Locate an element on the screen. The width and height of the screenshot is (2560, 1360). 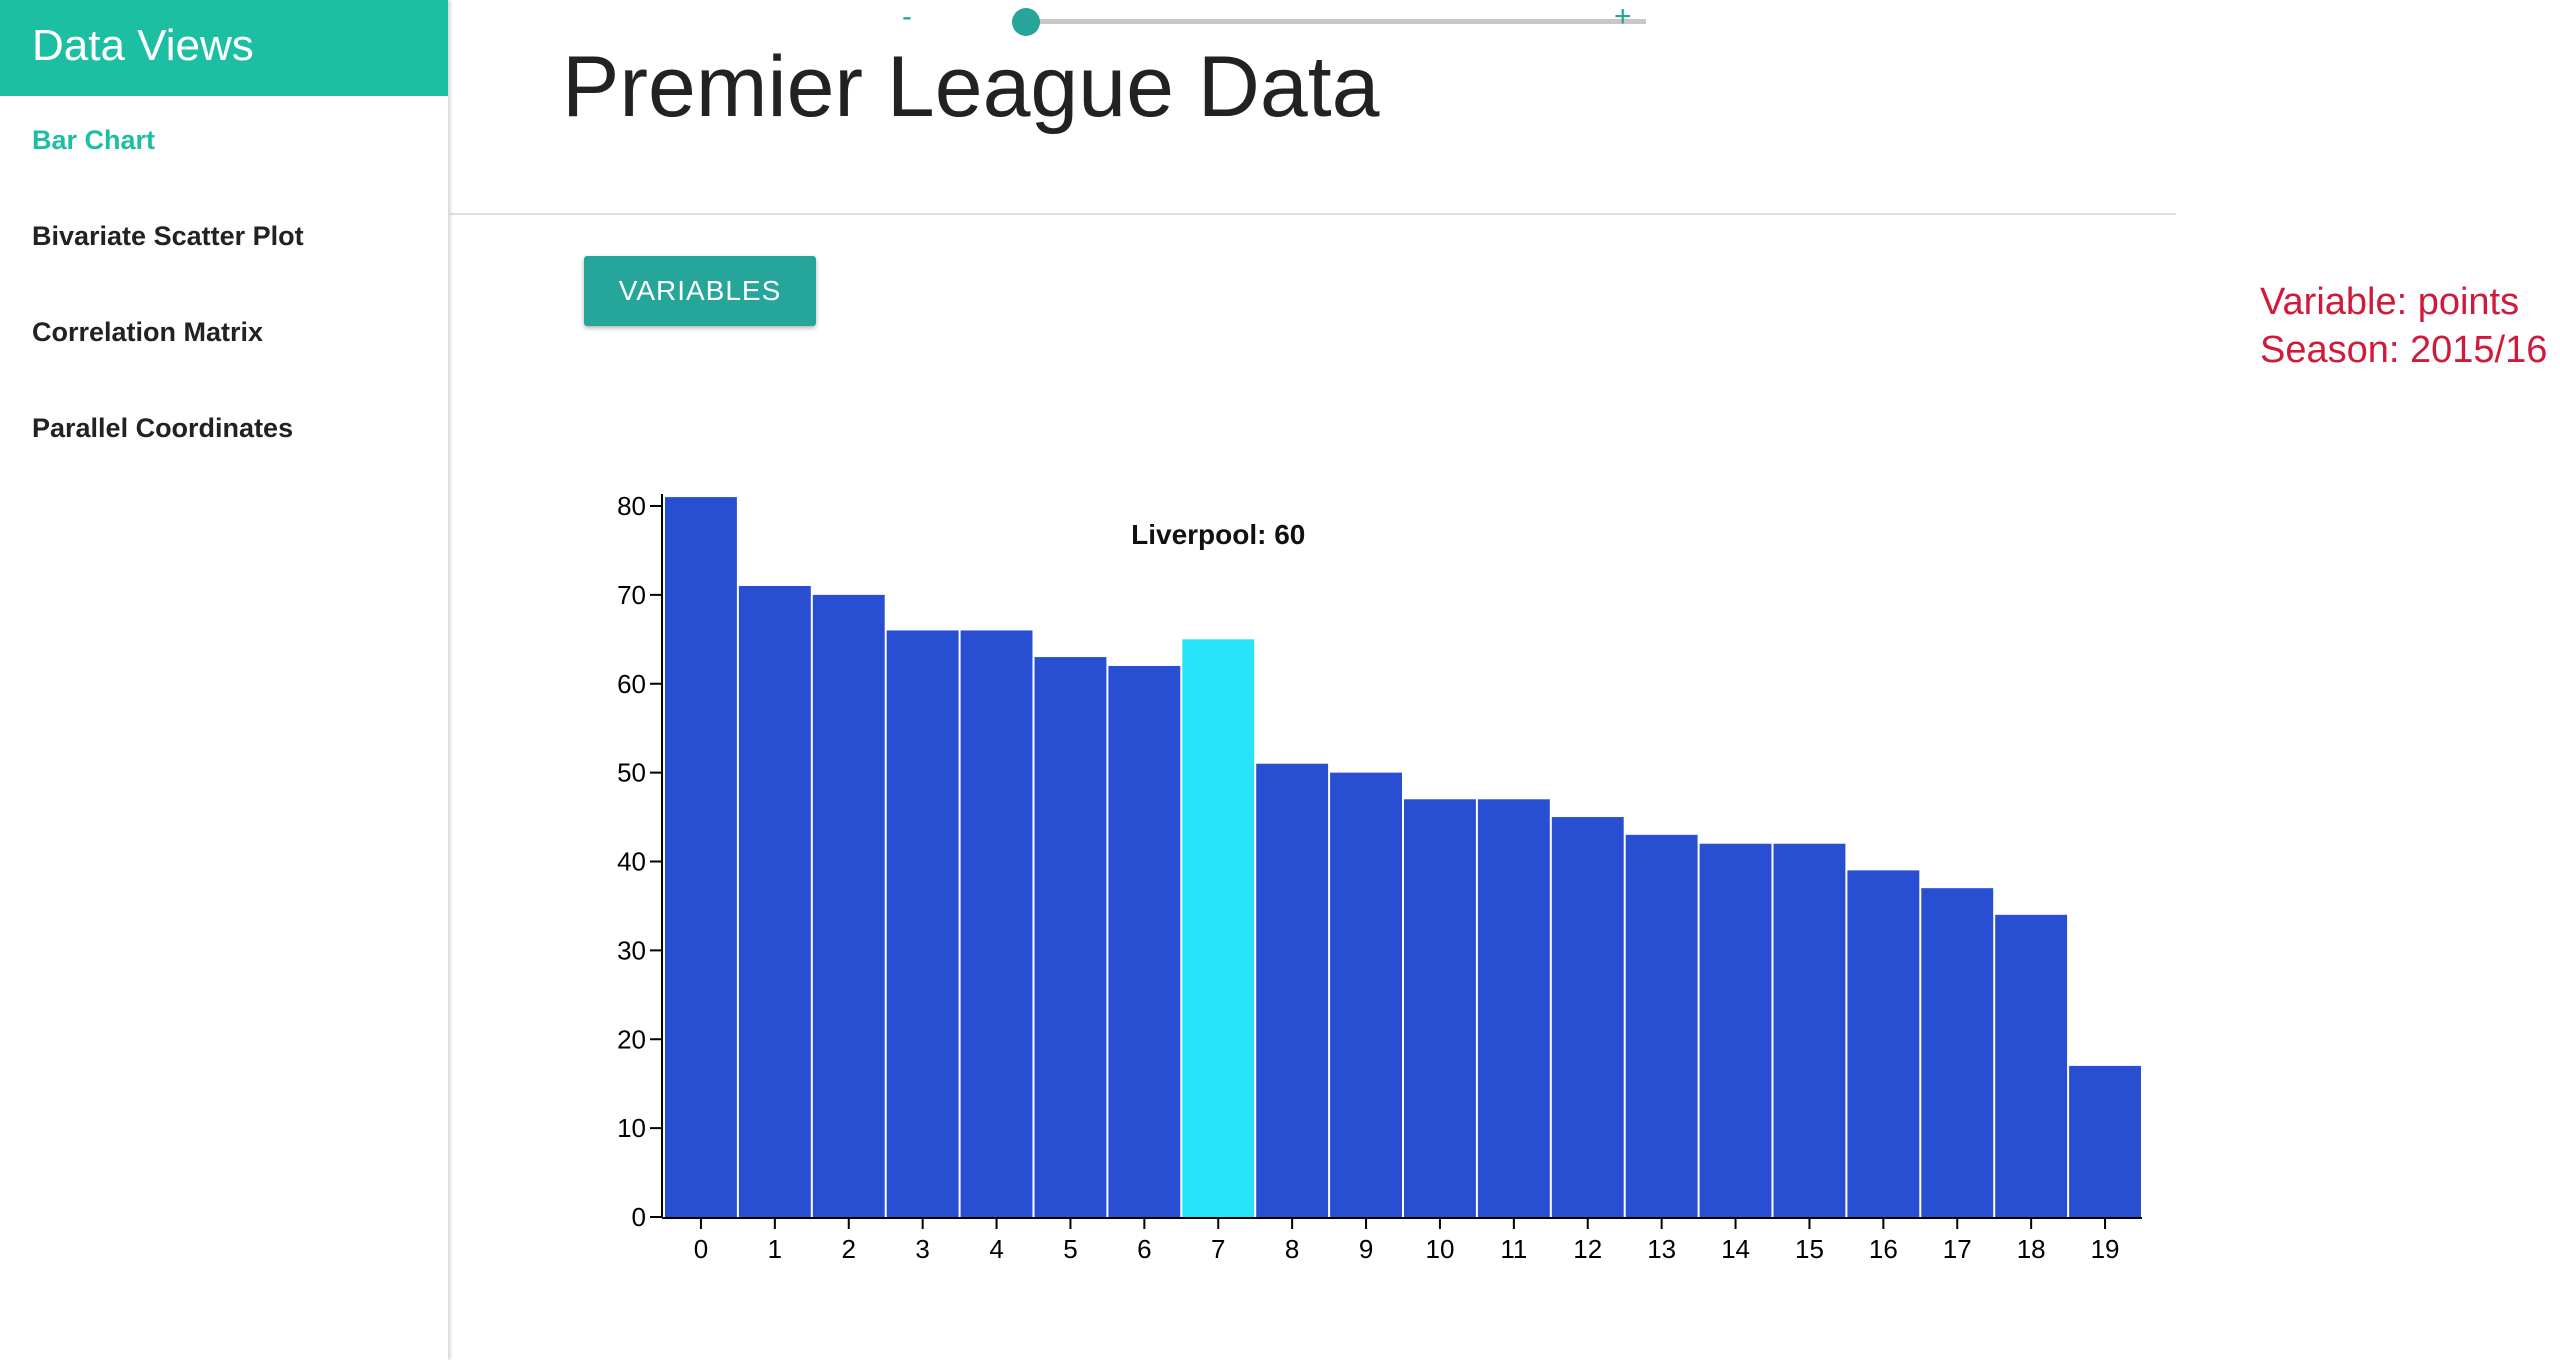
y-tick-label-10: 10 is located at coordinates (631, 1128).